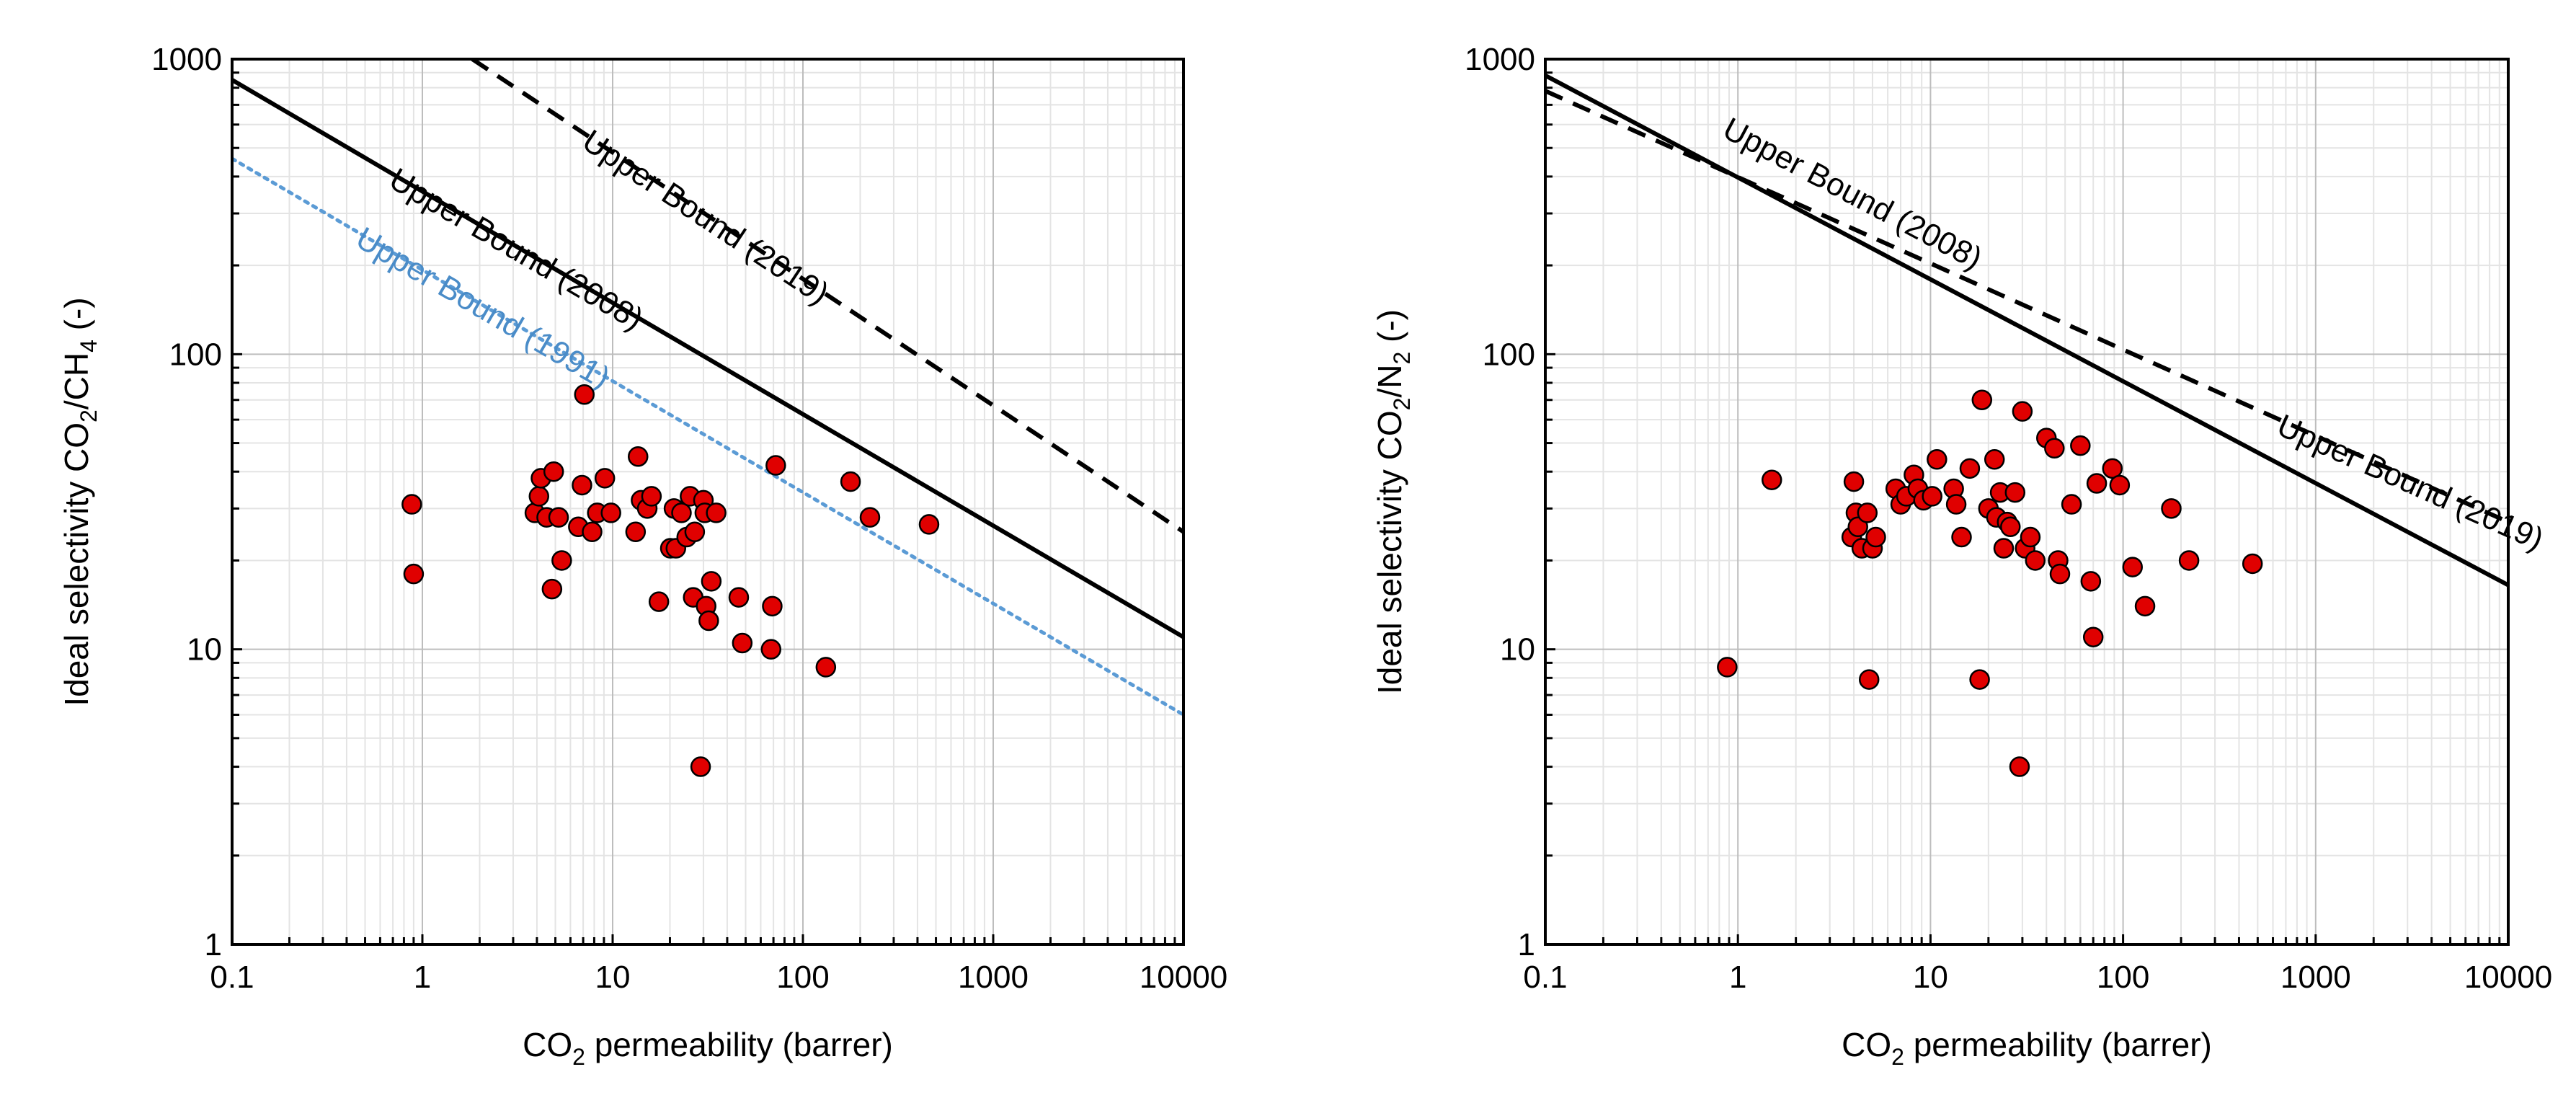 This screenshot has height=1103, width=2576. What do you see at coordinates (1509, 354) in the screenshot?
I see `y-tick-label: 100` at bounding box center [1509, 354].